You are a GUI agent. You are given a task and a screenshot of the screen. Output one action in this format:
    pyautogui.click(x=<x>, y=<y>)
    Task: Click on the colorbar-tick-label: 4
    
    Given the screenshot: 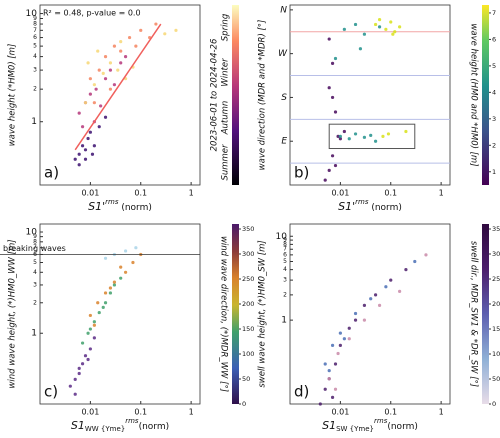 What is the action you would take?
    pyautogui.click(x=494, y=92)
    